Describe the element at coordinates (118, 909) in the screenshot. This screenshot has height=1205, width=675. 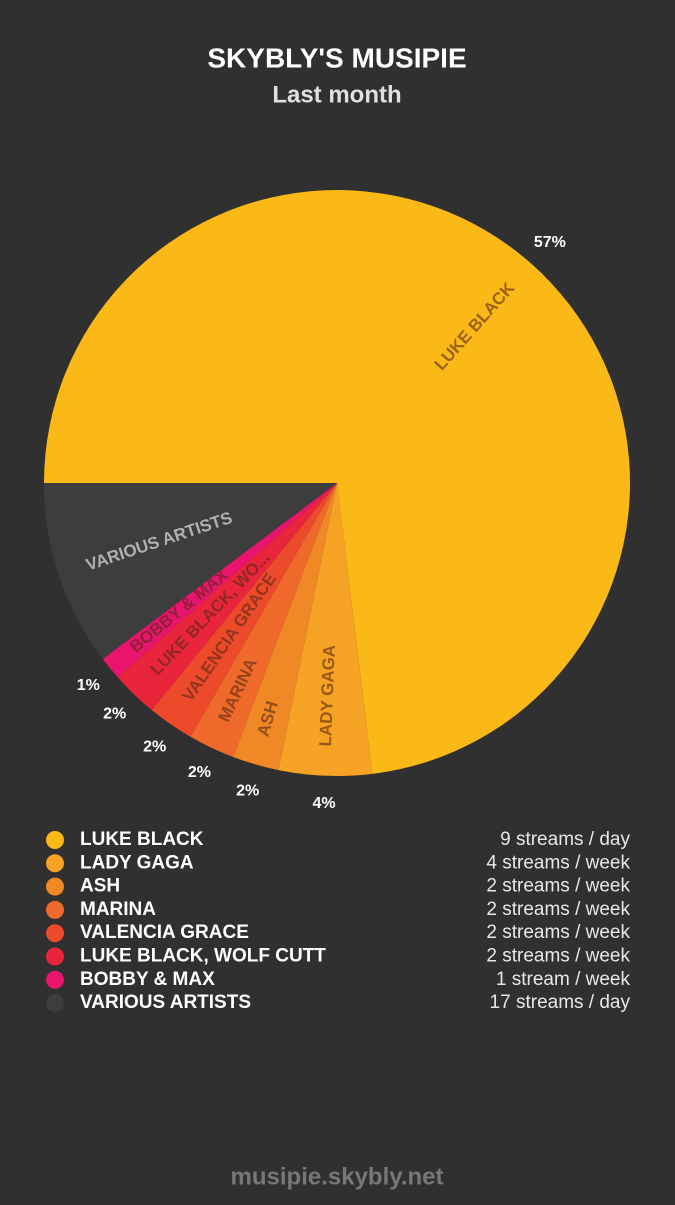
I see `legend-label: MARINA` at that location.